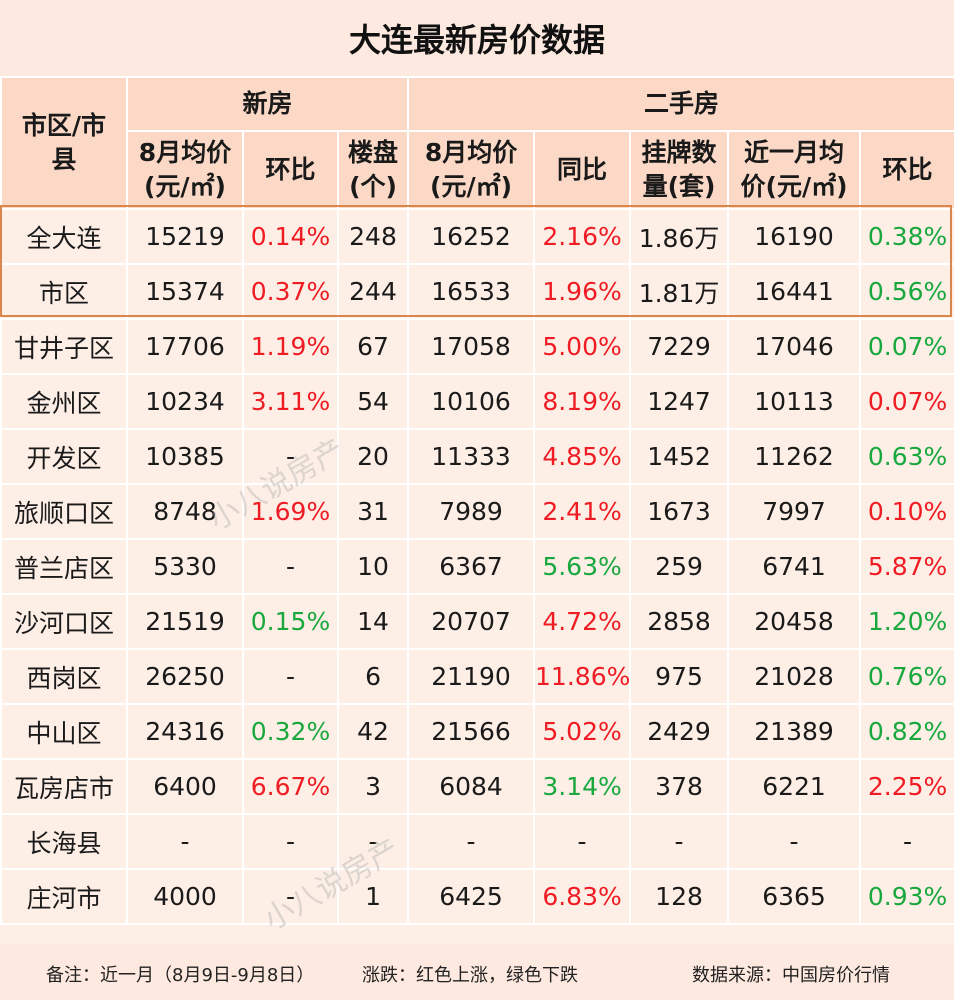 The image size is (954, 1000). I want to click on table-row: 沙河口区 21519 0.15% 14 20707 4.72% 2858 20458 1.20%, so click(477, 621).